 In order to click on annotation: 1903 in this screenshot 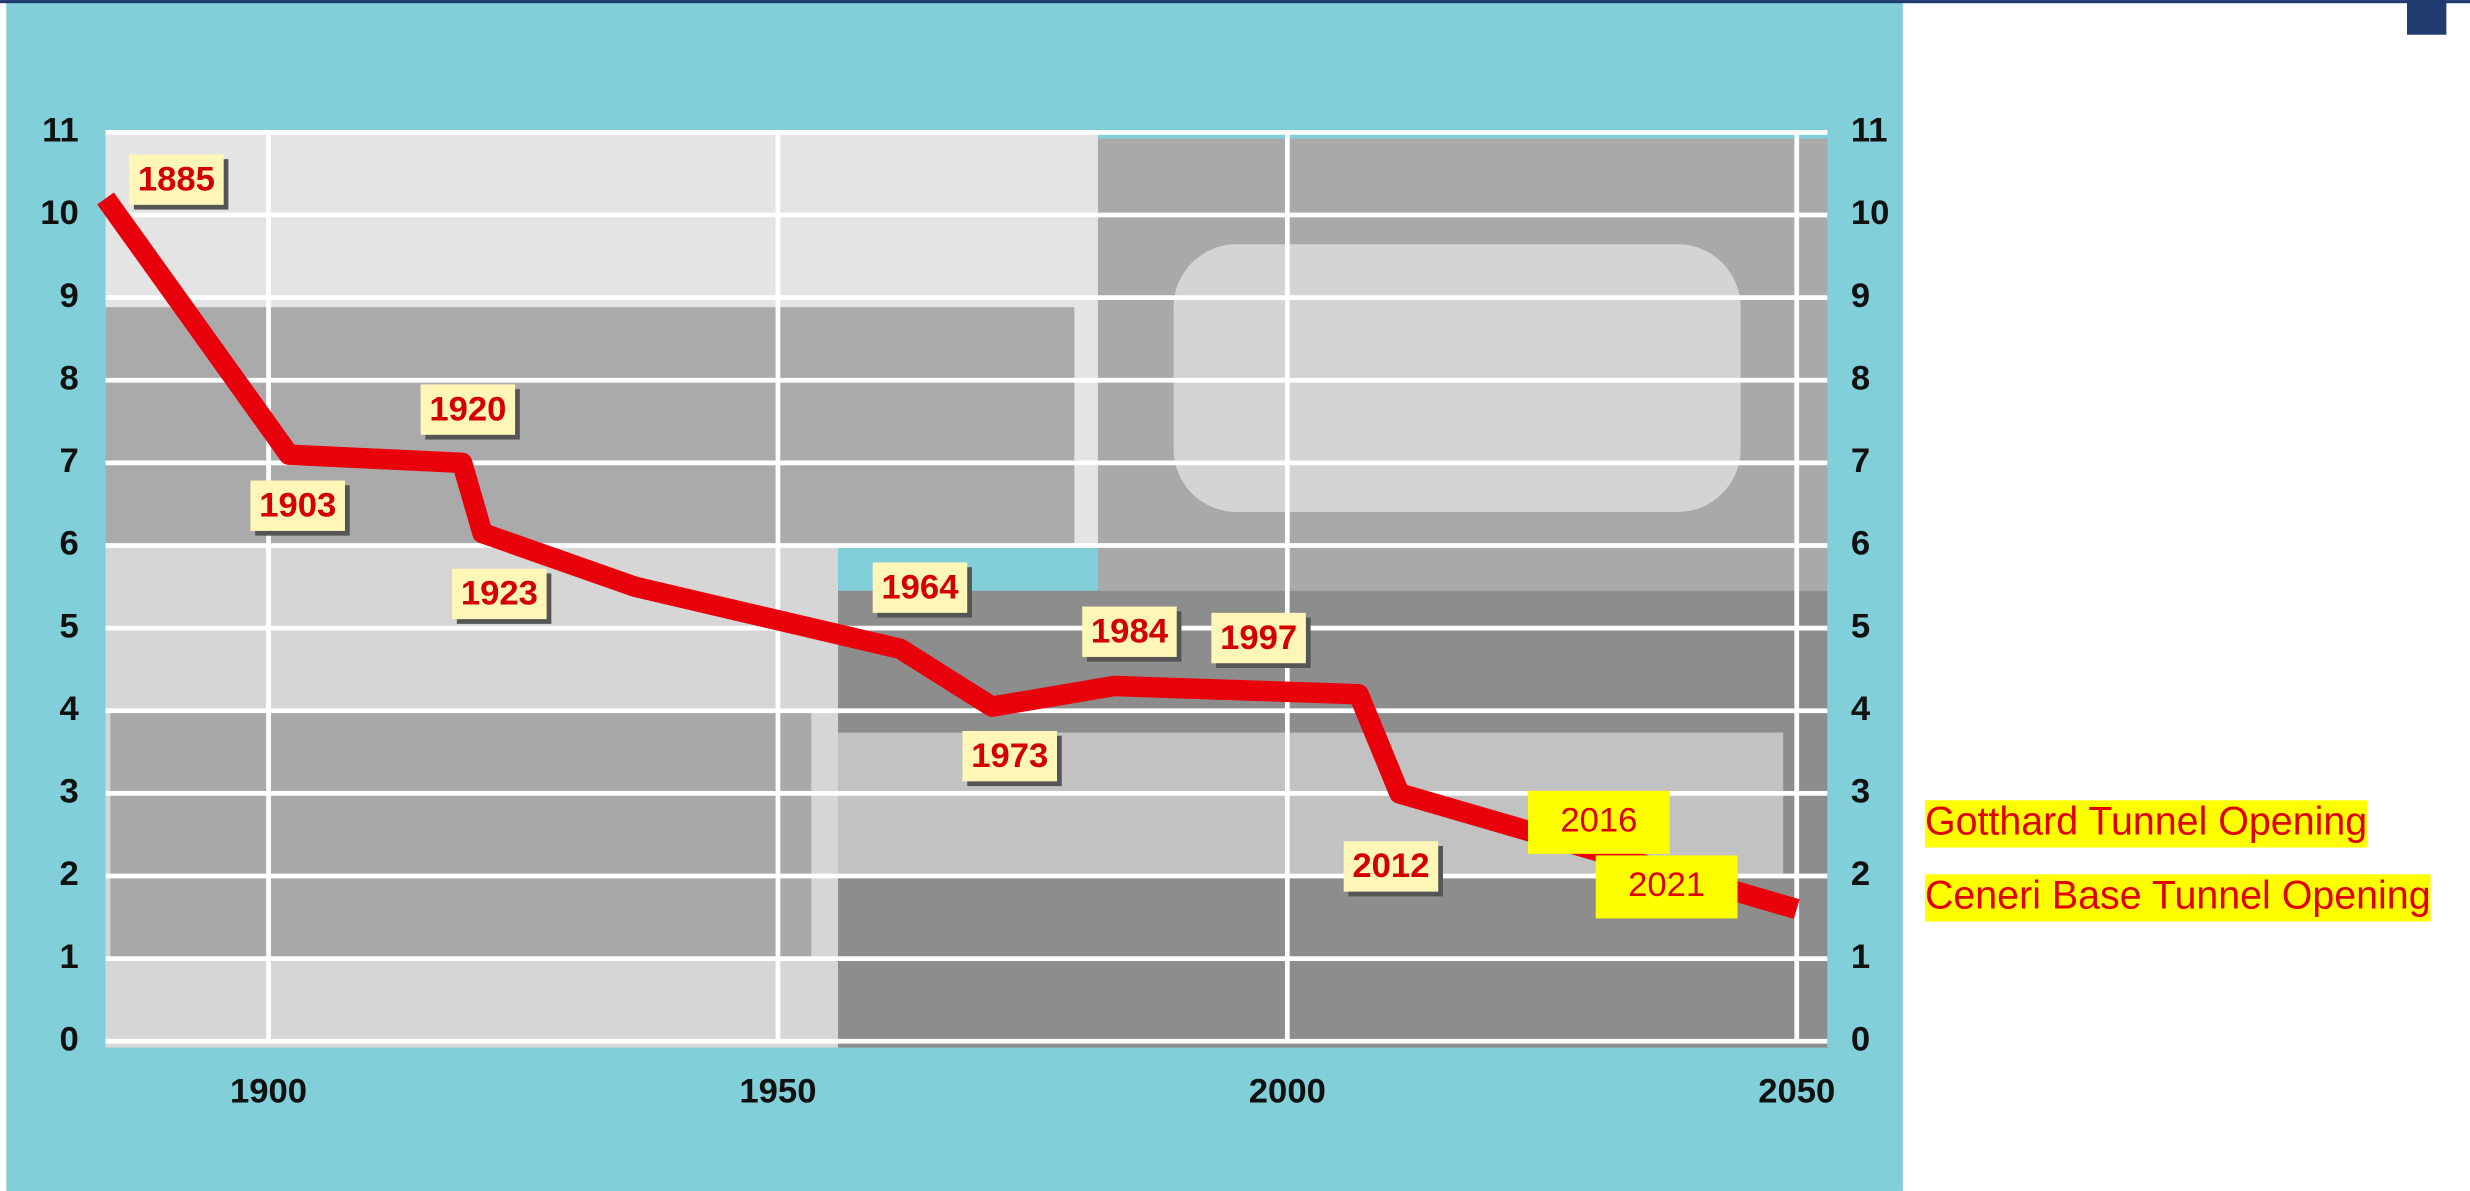, I will do `click(297, 505)`.